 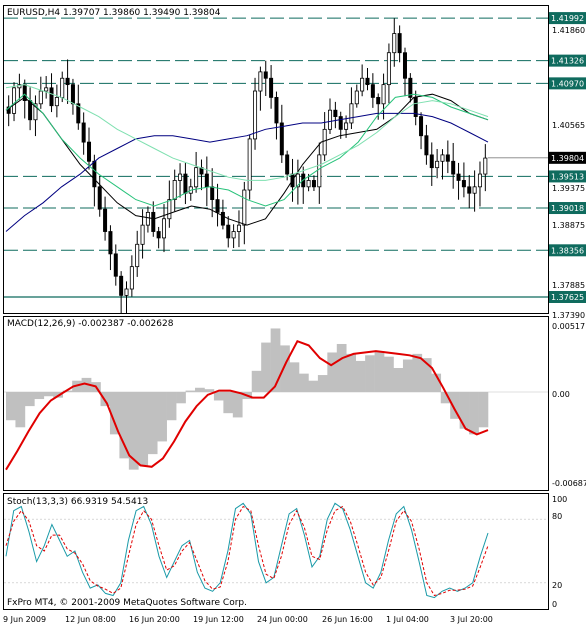 What do you see at coordinates (557, 516) in the screenshot?
I see `stoch-tick: 80` at bounding box center [557, 516].